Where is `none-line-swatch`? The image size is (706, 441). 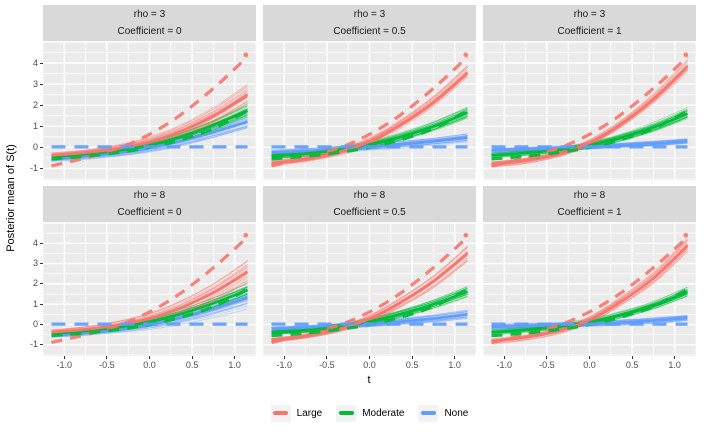 none-line-swatch is located at coordinates (428, 413).